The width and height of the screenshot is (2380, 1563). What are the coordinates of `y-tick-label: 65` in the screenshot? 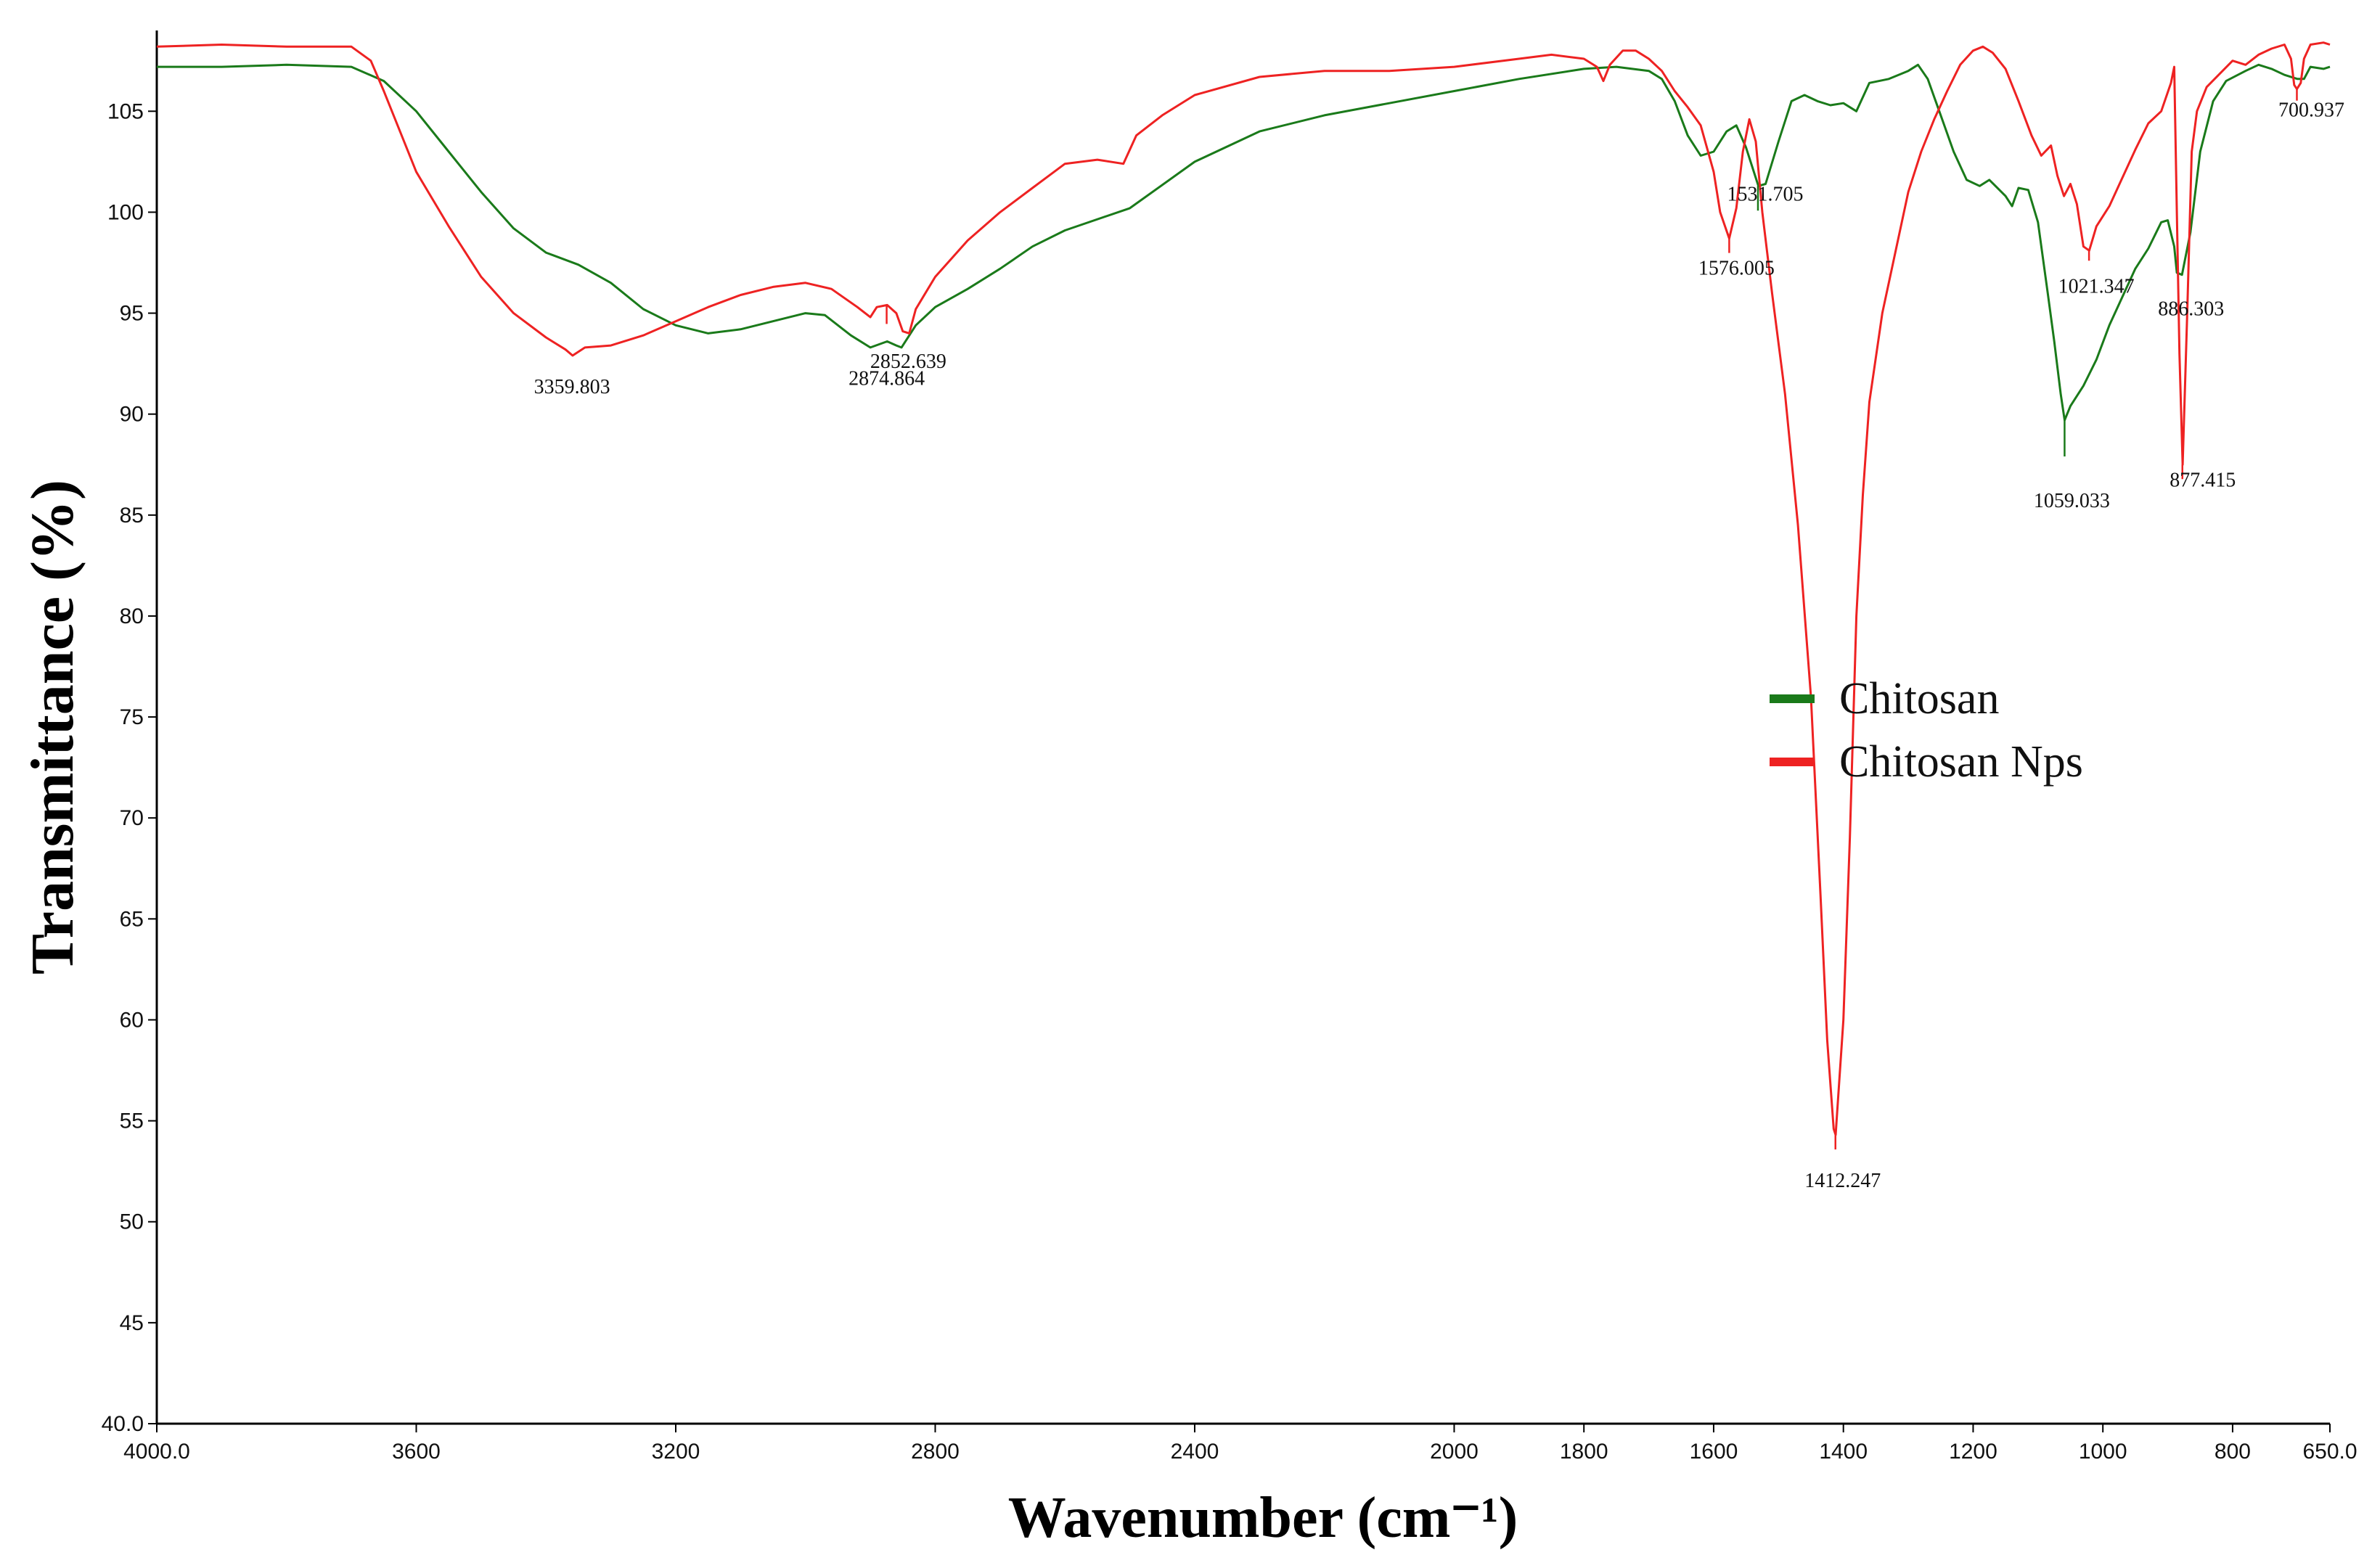 It's located at (132, 919).